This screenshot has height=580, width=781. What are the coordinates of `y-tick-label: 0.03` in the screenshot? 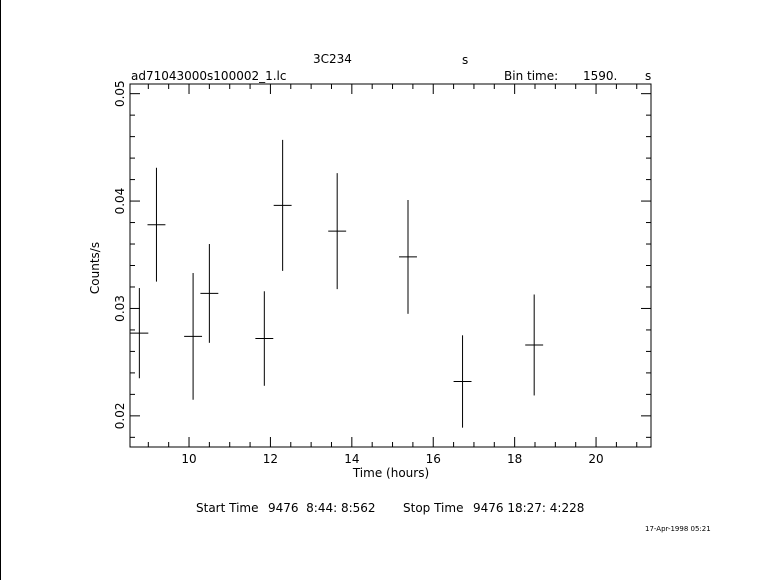 It's located at (120, 308).